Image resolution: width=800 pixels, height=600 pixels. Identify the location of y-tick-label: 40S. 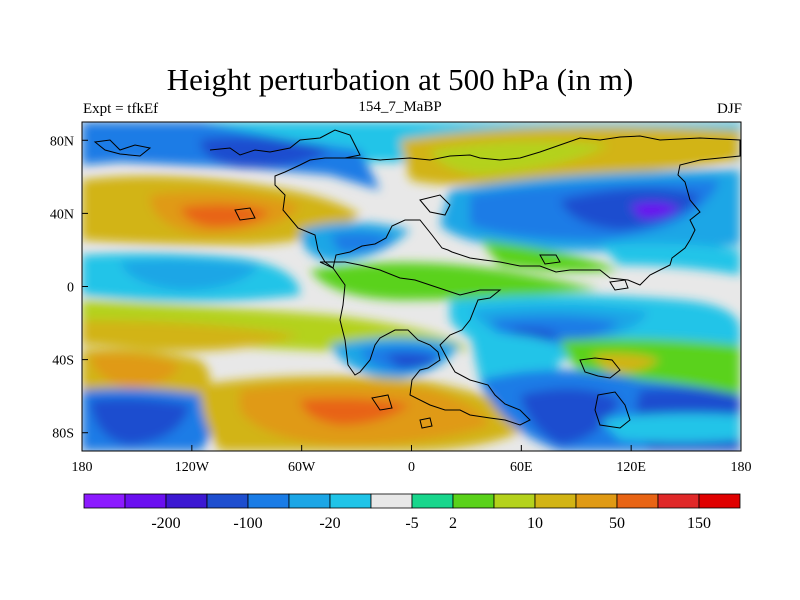
(63, 361).